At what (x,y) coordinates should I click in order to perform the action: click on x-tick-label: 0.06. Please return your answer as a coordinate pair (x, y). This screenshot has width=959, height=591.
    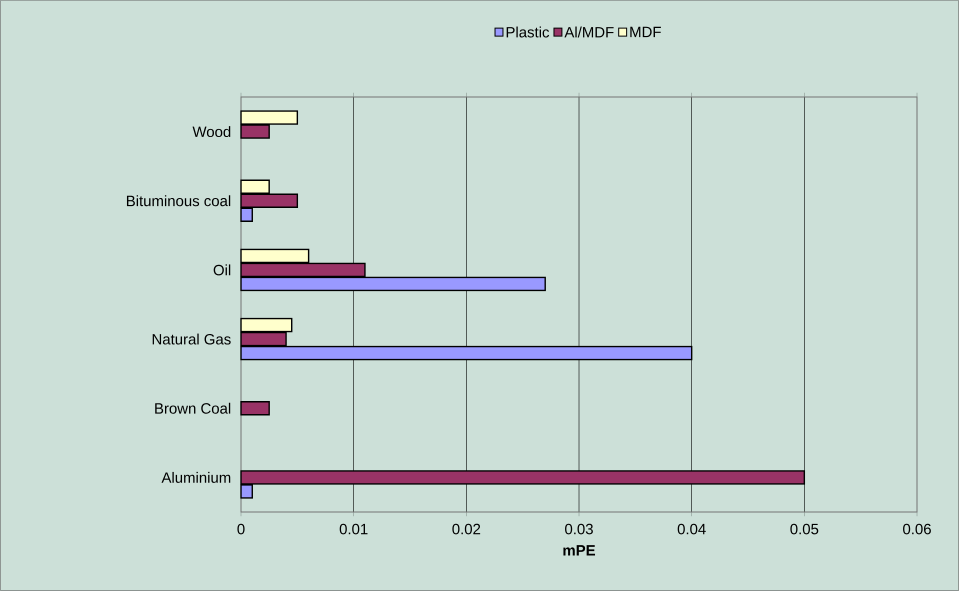
    Looking at the image, I should click on (917, 529).